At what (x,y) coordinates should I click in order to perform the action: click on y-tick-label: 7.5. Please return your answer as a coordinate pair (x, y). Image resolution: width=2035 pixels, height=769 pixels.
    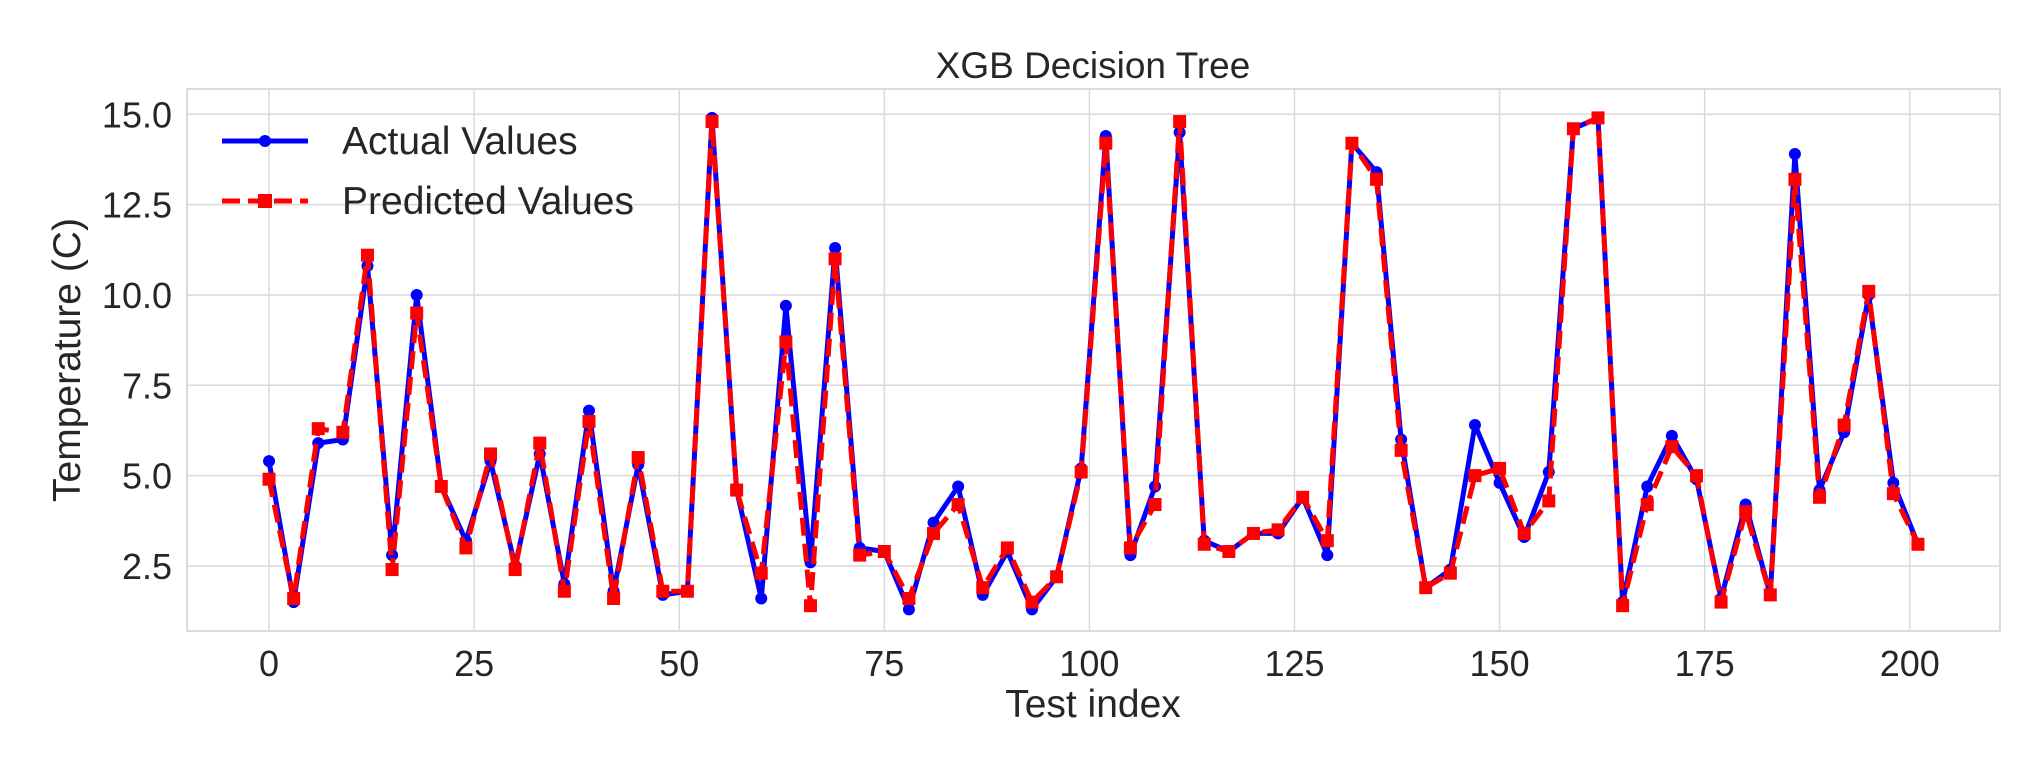
    Looking at the image, I should click on (147, 385).